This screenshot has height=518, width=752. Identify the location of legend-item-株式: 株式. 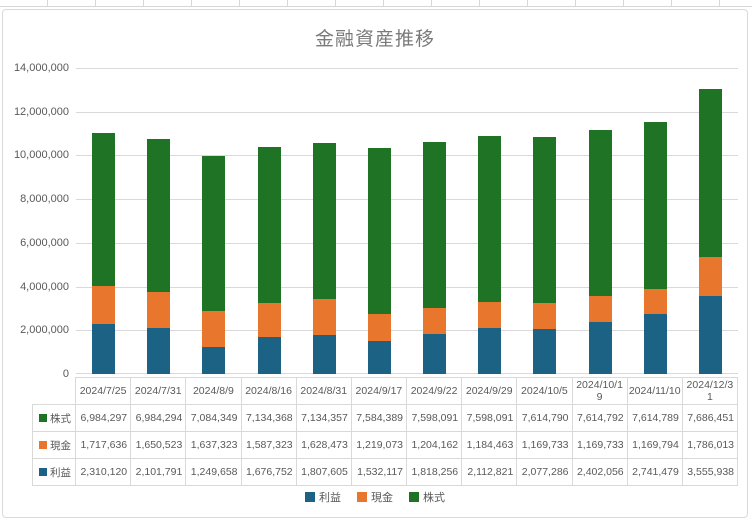
(427, 497).